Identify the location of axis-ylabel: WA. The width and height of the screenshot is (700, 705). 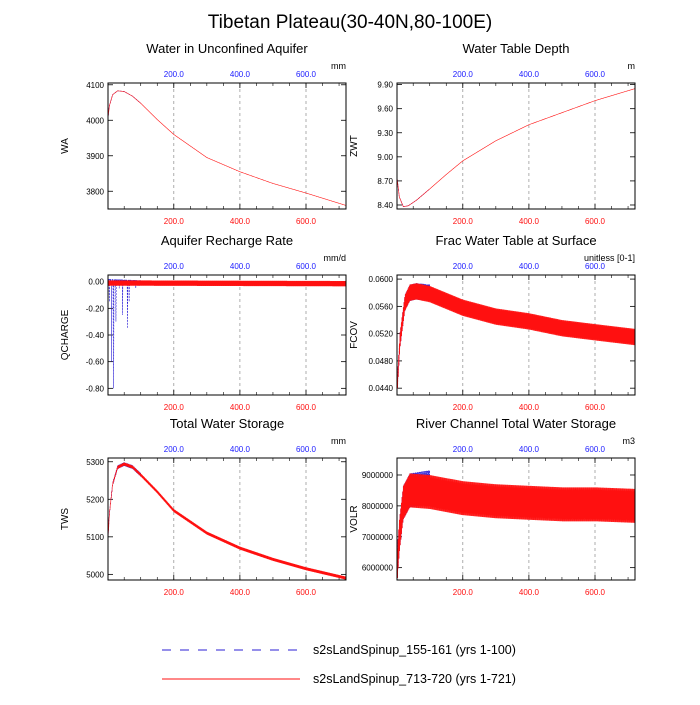
(65, 146).